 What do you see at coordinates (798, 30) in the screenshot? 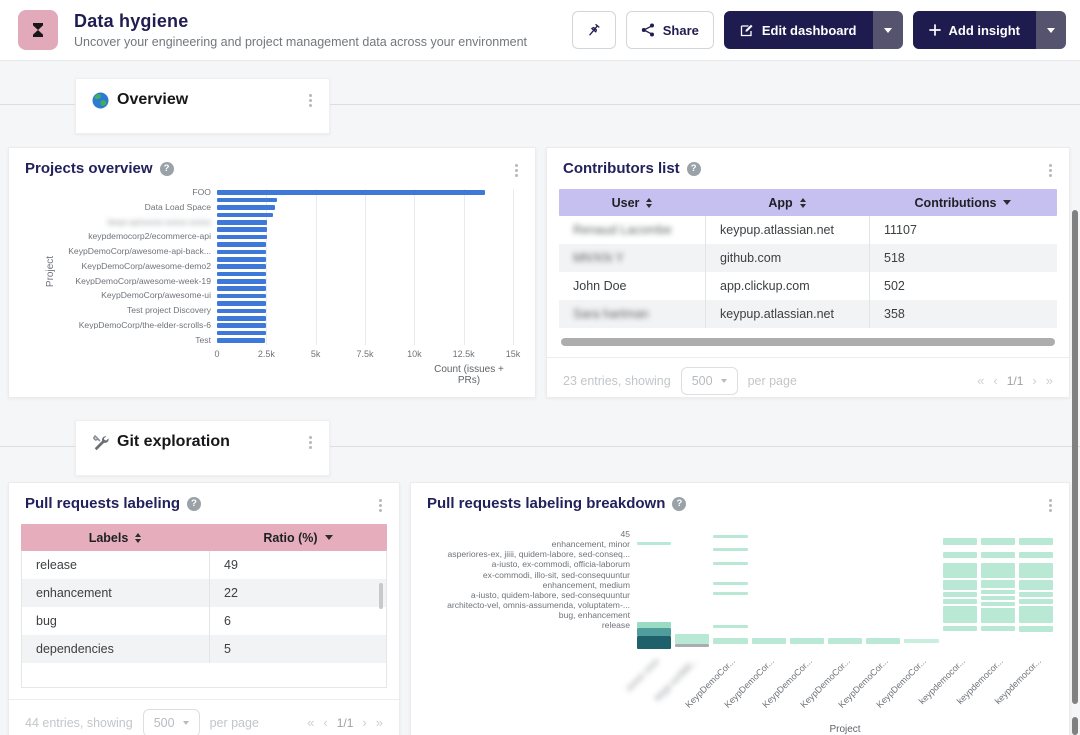
I see `edit-dashboard-button: Edit dashboard` at bounding box center [798, 30].